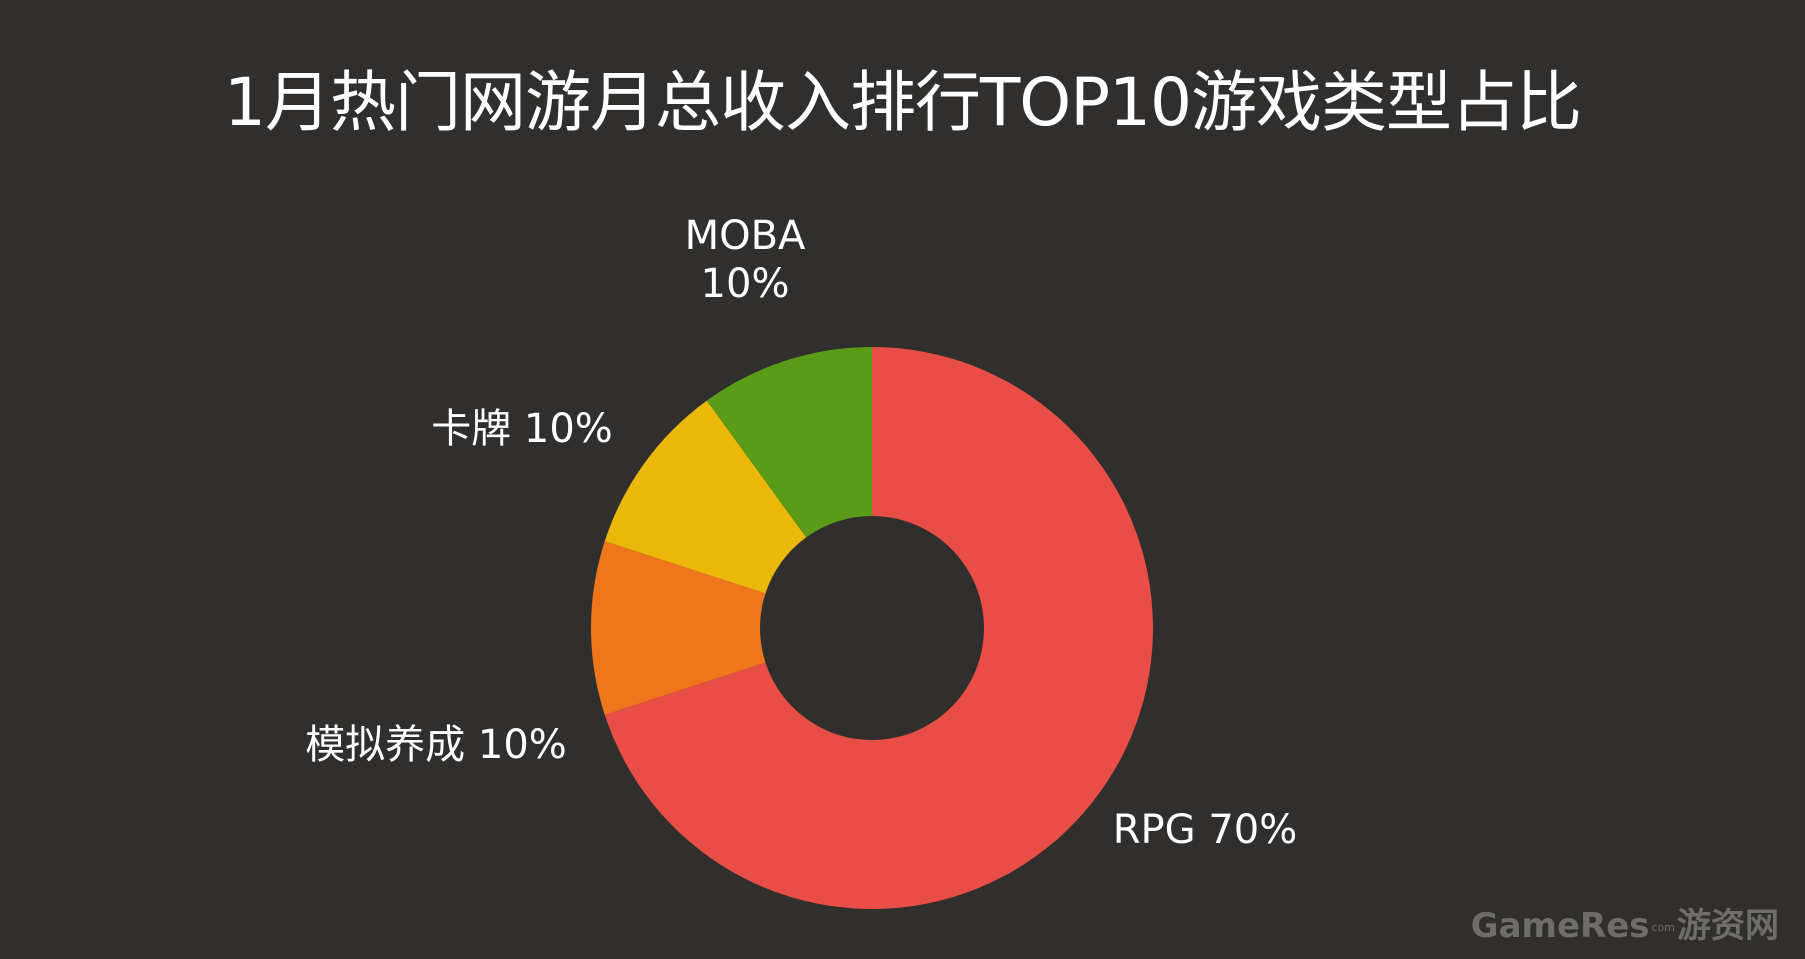 This screenshot has height=959, width=1805. Describe the element at coordinates (1205, 830) in the screenshot. I see `slice-label-RPG: RPG 70%` at that location.